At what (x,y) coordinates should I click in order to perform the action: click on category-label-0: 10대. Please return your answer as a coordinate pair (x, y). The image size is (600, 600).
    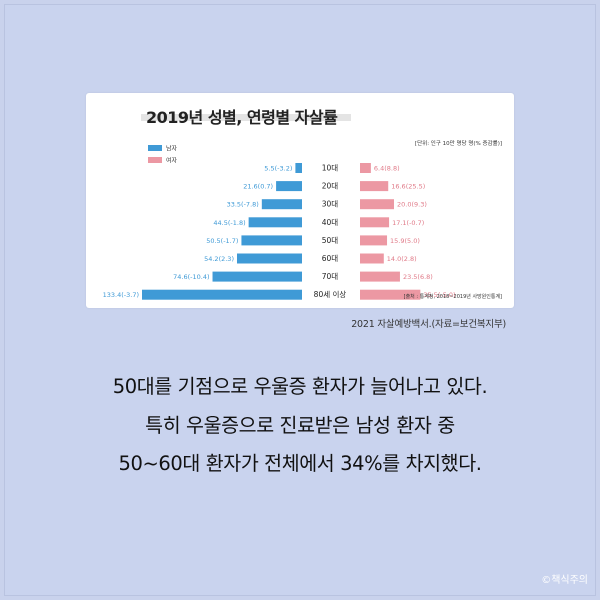
    Looking at the image, I should click on (330, 168).